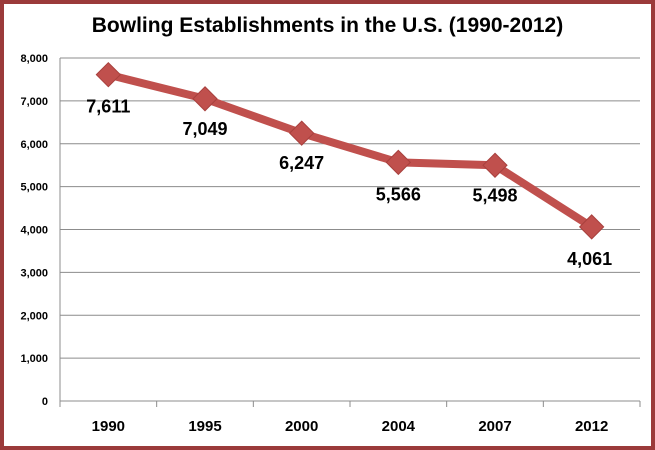  I want to click on y-tick-label: 3,000, so click(34, 273).